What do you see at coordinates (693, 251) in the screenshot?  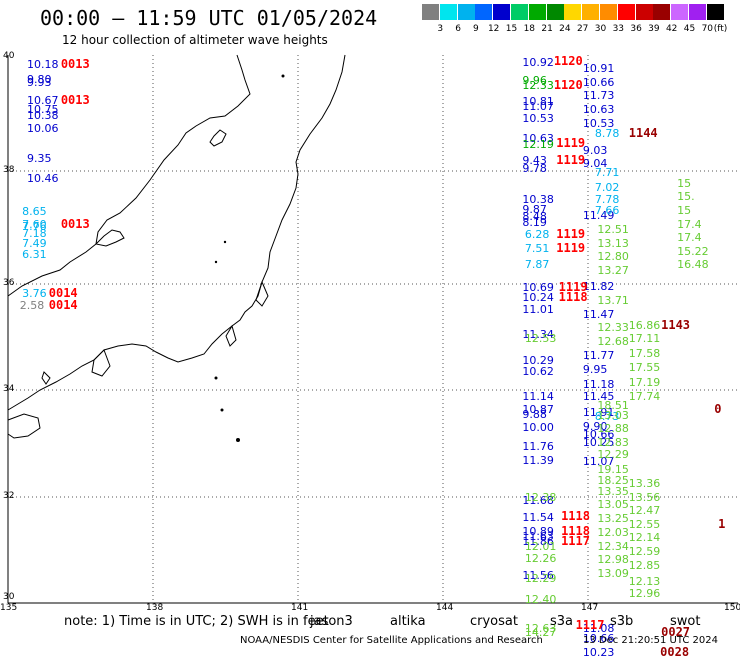 I see `wave-height-reading: 15.22` at bounding box center [693, 251].